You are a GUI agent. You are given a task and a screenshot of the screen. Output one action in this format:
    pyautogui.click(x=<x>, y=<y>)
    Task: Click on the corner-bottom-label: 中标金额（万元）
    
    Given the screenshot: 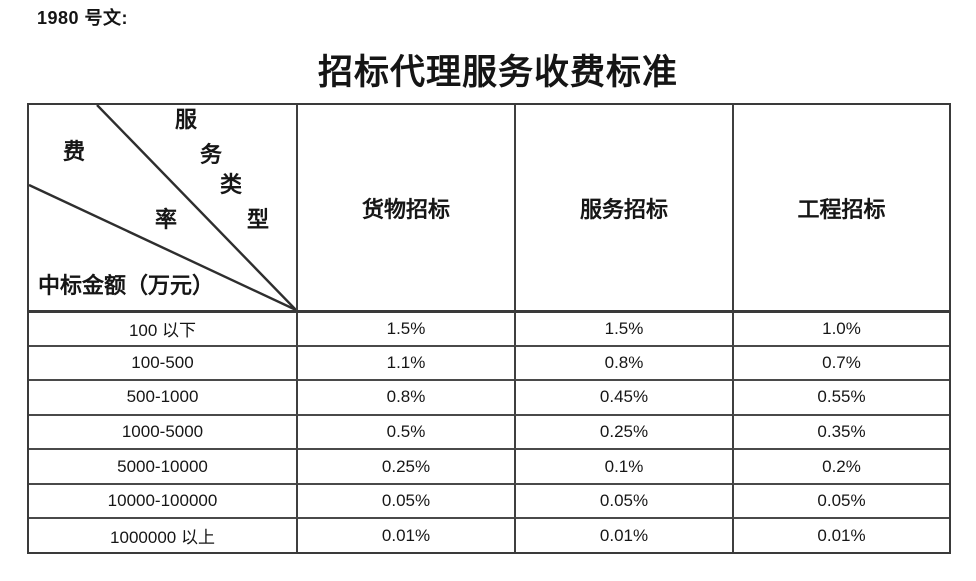 What is the action you would take?
    pyautogui.click(x=126, y=285)
    